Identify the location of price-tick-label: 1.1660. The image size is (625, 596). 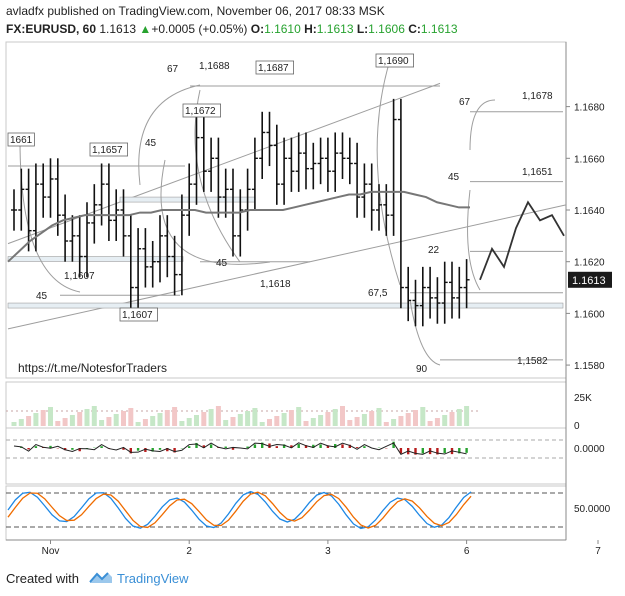
(589, 159).